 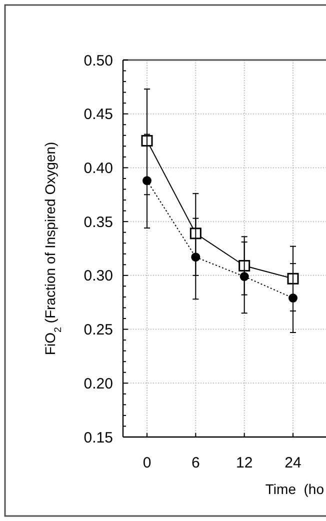 What do you see at coordinates (294, 489) in the screenshot?
I see `x-axis-title: Time (ho` at bounding box center [294, 489].